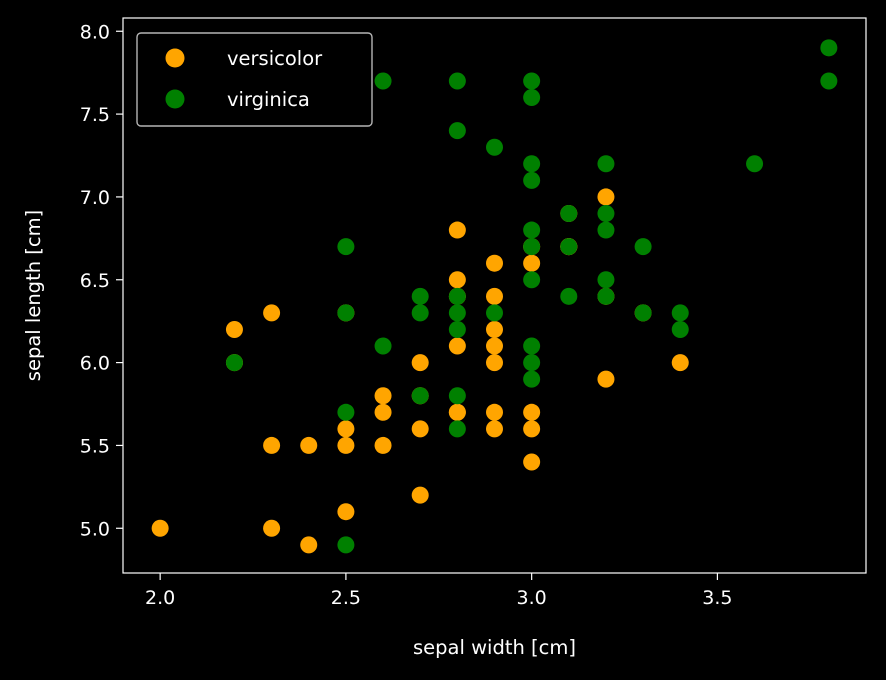  What do you see at coordinates (160, 598) in the screenshot?
I see `x-tick-label-2.0: 2.0` at bounding box center [160, 598].